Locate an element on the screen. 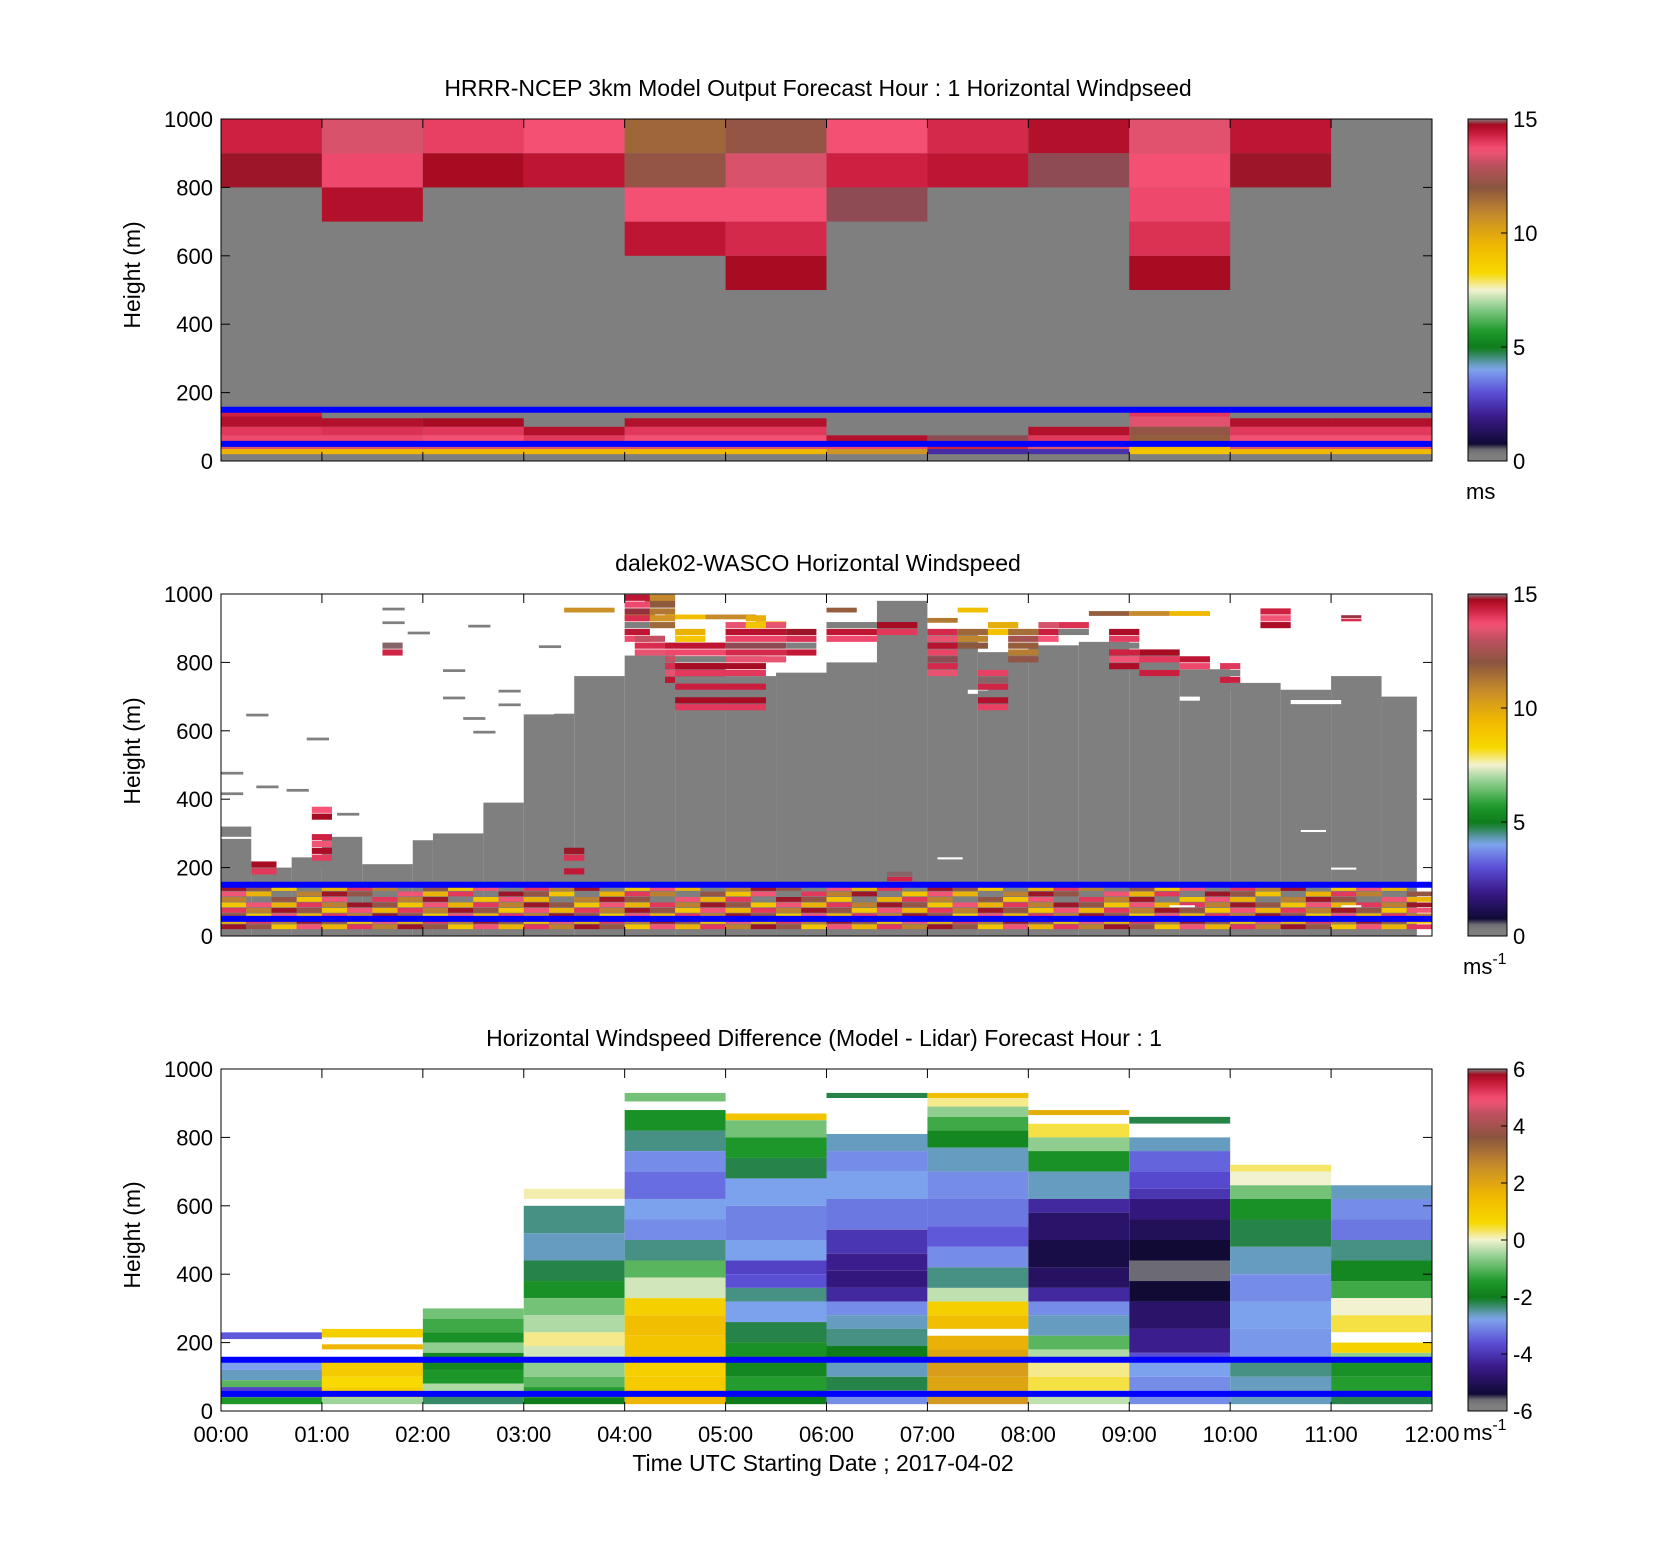  y-tick-label: 0 is located at coordinates (207, 936).